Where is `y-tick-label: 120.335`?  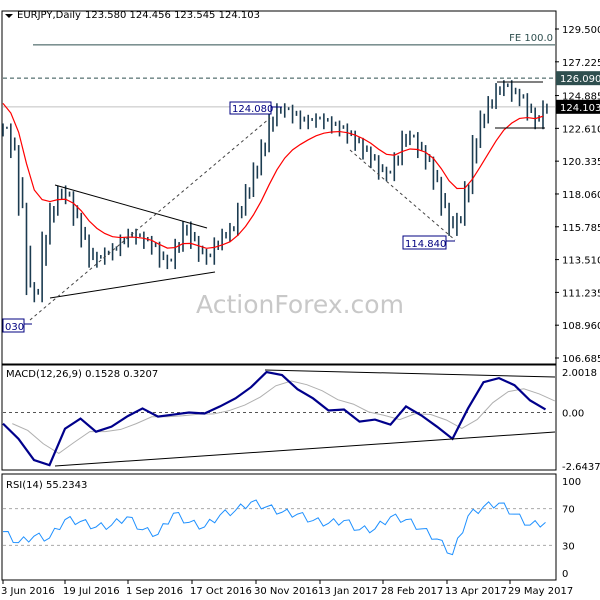 y-tick-label: 120.335 is located at coordinates (581, 162).